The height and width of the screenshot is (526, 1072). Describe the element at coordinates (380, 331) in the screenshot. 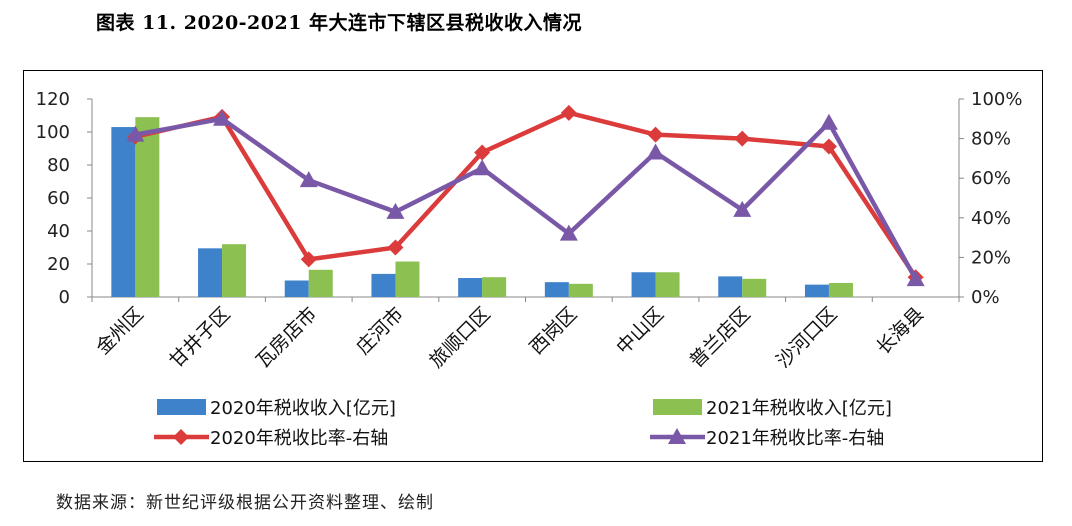

I see `x-tick-label-3: 庄河市` at that location.